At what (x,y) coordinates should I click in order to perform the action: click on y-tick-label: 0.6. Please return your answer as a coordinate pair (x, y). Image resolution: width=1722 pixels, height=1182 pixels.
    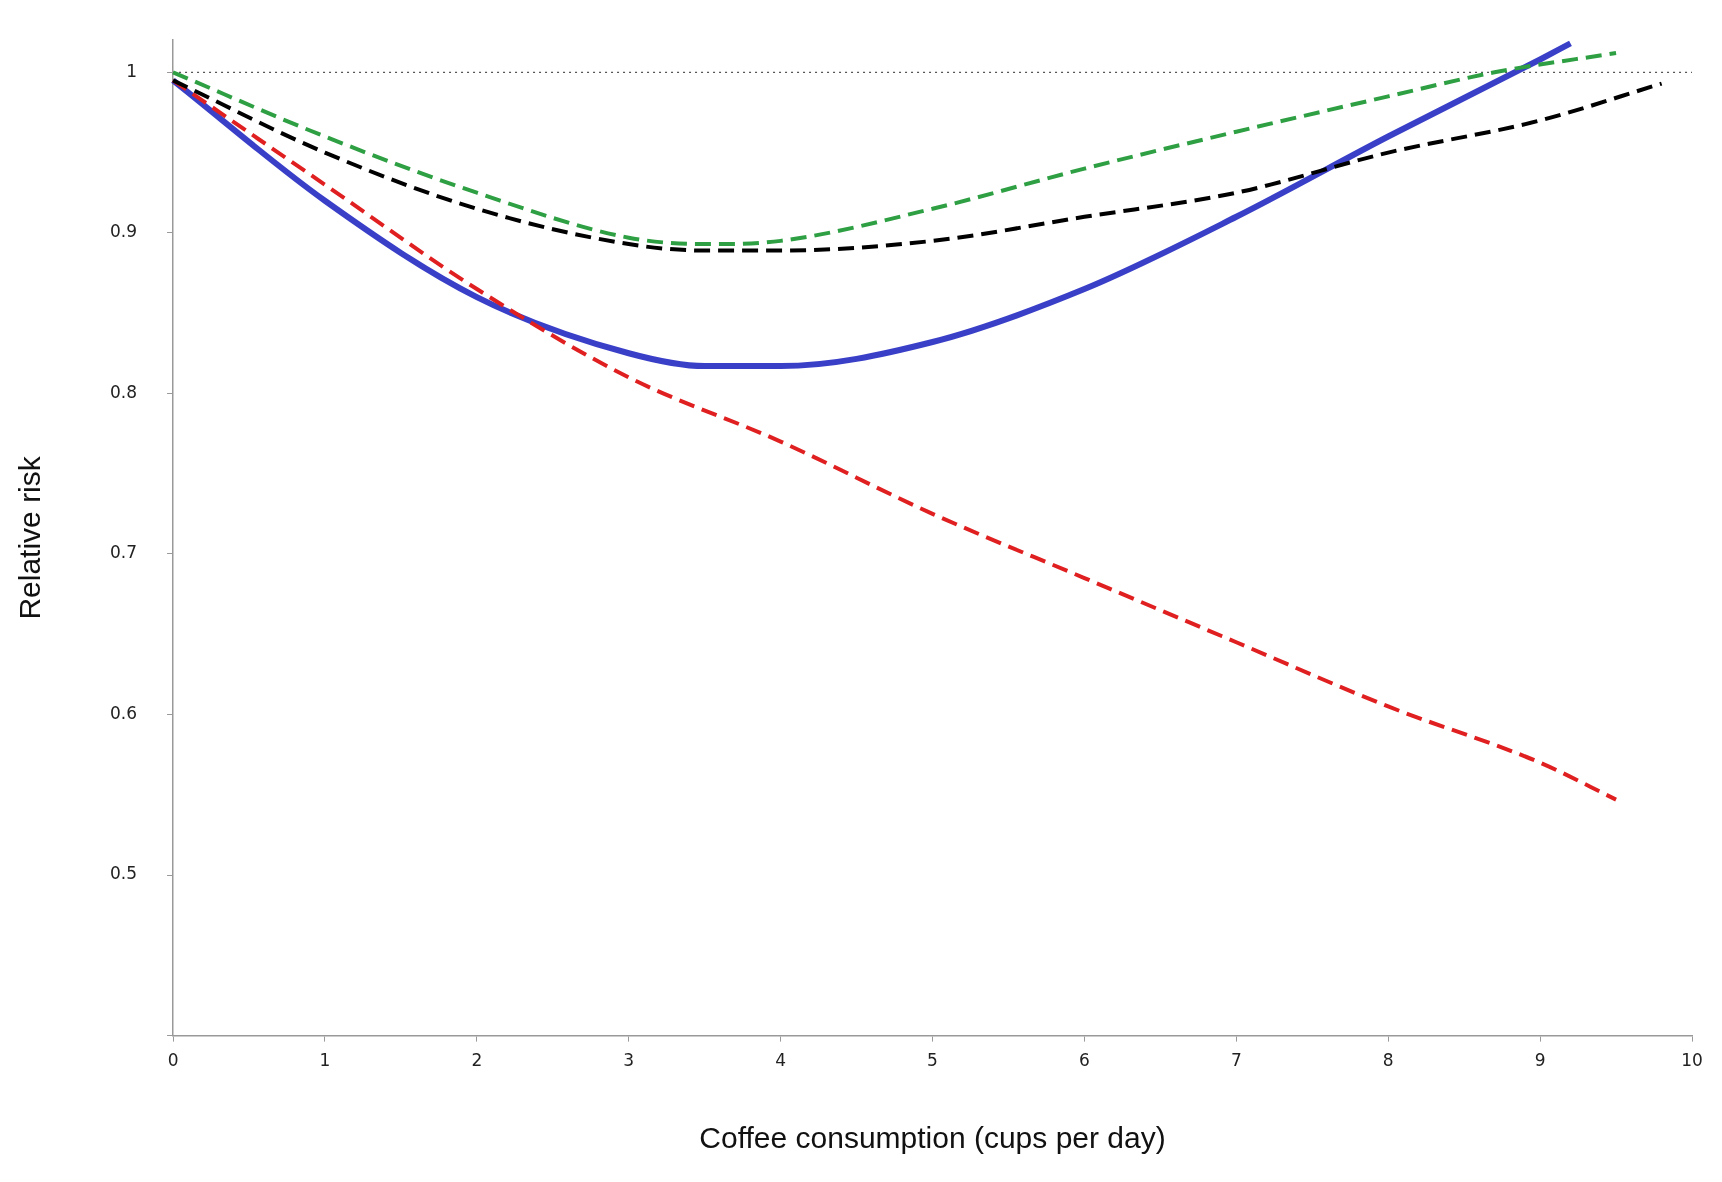
    Looking at the image, I should click on (123, 712).